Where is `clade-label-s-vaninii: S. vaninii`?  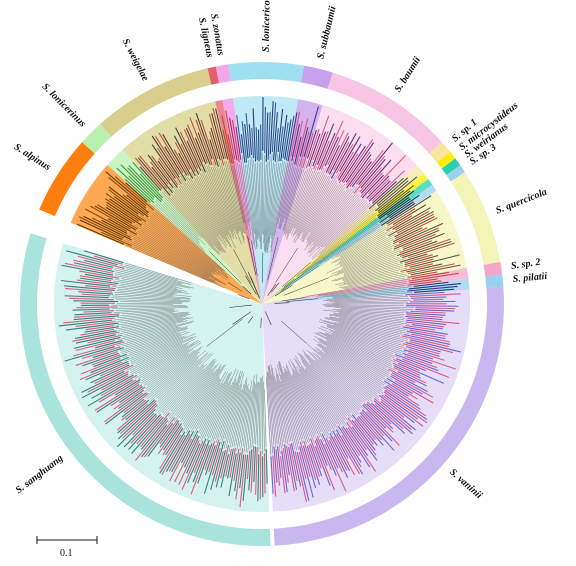
clade-label-s-vaninii: S. vaninii is located at coordinates (465, 484).